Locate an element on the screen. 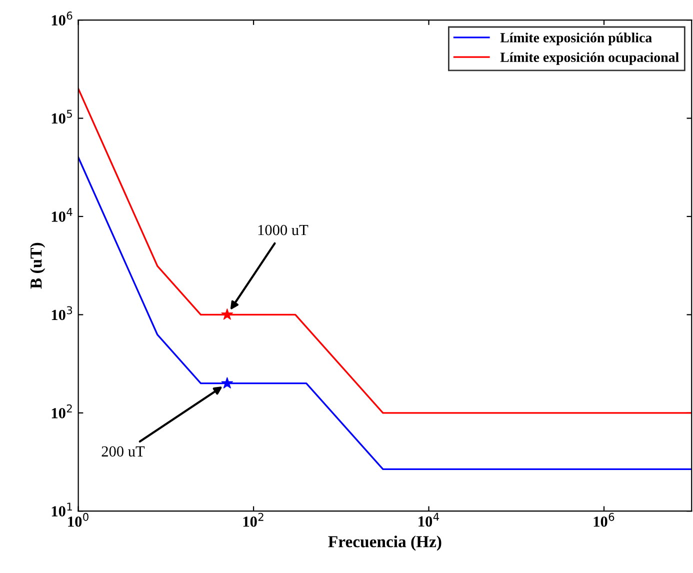 The image size is (693, 573). y-tick-label: 10$^{4}$ is located at coordinates (62, 215).